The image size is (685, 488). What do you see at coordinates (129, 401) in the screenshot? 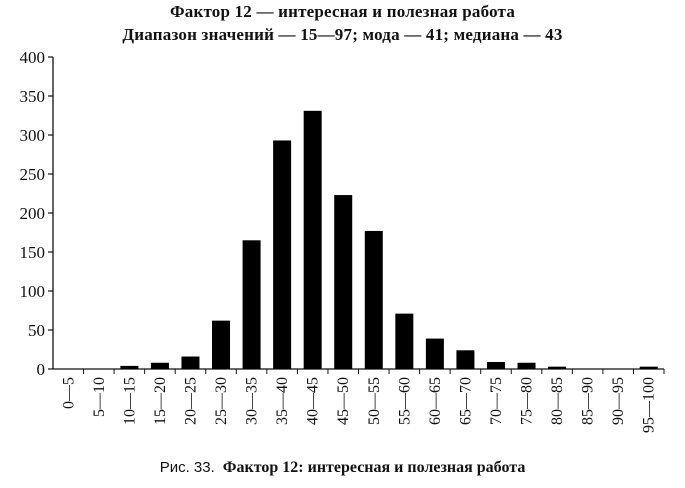
I see `x-tick-label: 10—15` at bounding box center [129, 401].